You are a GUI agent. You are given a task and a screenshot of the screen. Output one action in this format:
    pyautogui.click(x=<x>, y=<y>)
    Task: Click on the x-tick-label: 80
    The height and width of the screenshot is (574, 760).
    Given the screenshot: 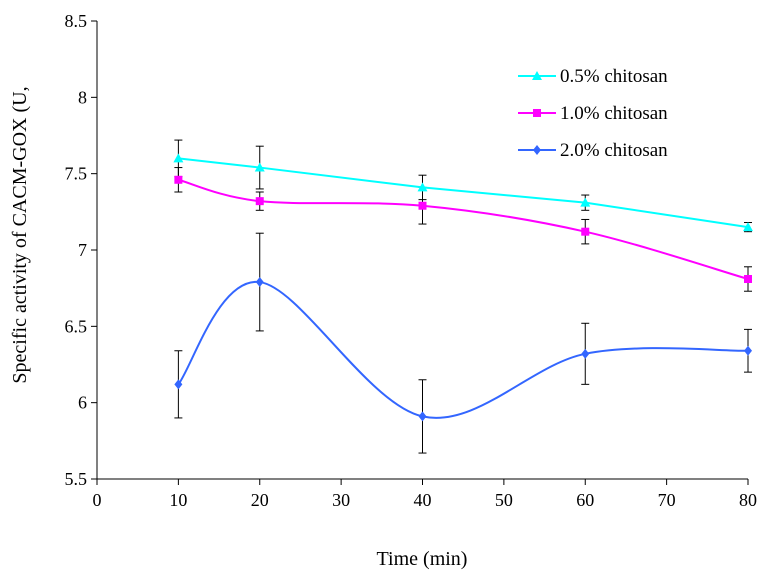 What is the action you would take?
    pyautogui.click(x=748, y=500)
    